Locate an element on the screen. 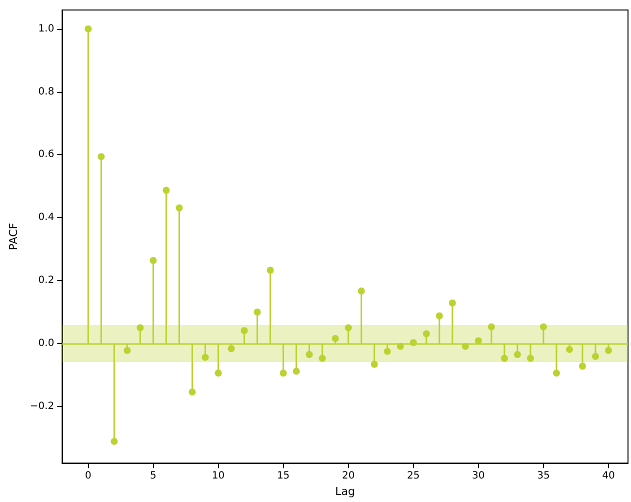 Image resolution: width=631 pixels, height=502 pixels. x-tick-label: 40 is located at coordinates (608, 476).